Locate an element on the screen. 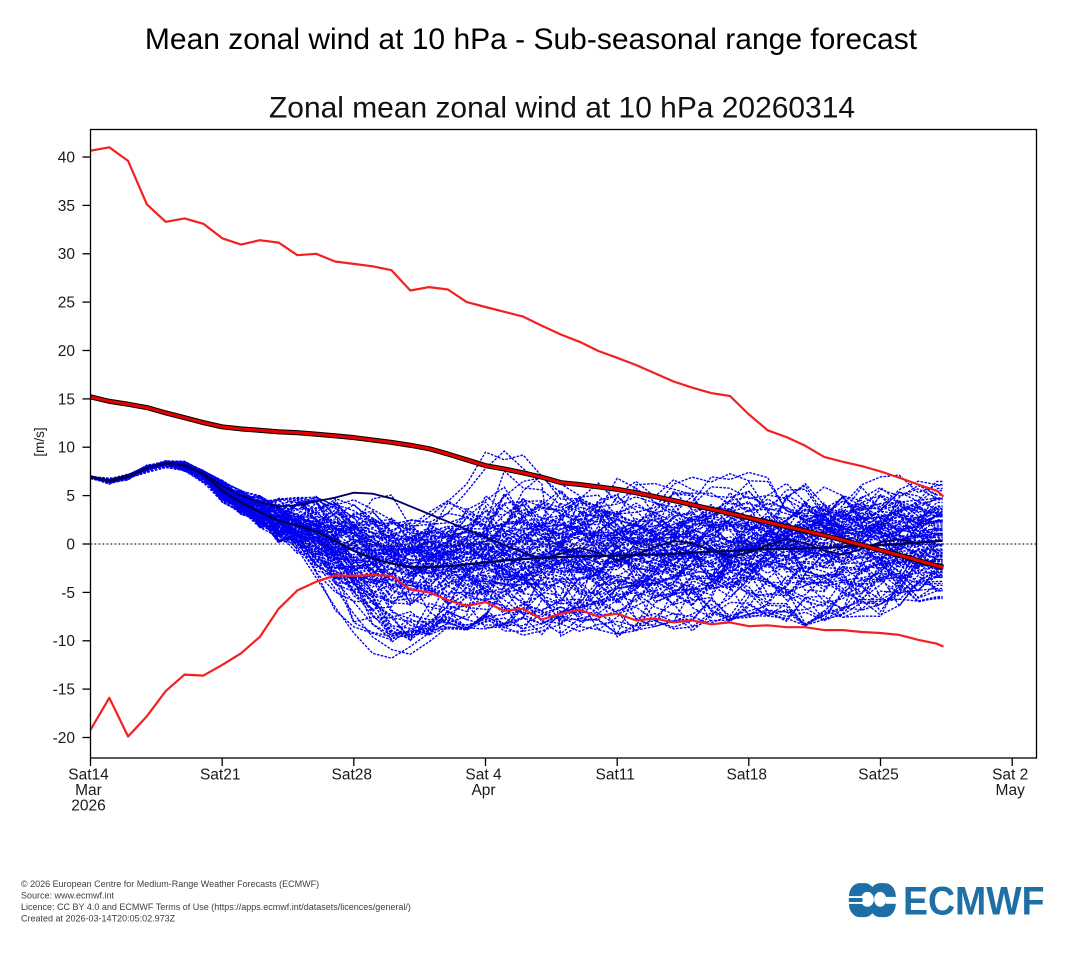 The width and height of the screenshot is (1067, 960). svg-text: Sat25 is located at coordinates (878, 775).